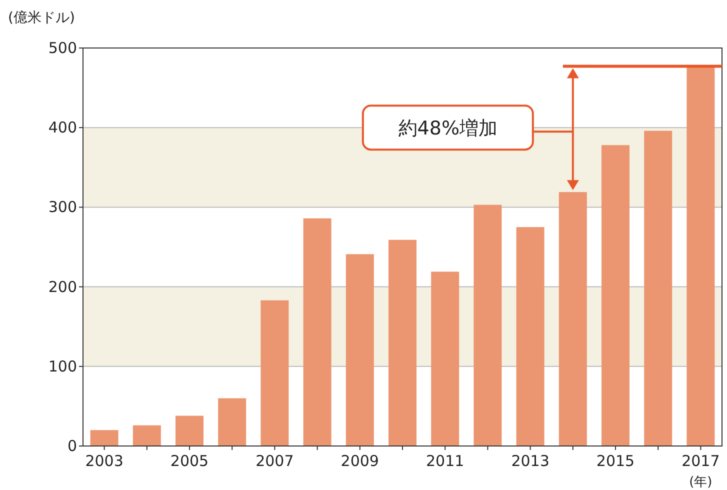 This screenshot has width=727, height=490. Describe the element at coordinates (189, 461) in the screenshot. I see `x-tick-label: 2005` at that location.